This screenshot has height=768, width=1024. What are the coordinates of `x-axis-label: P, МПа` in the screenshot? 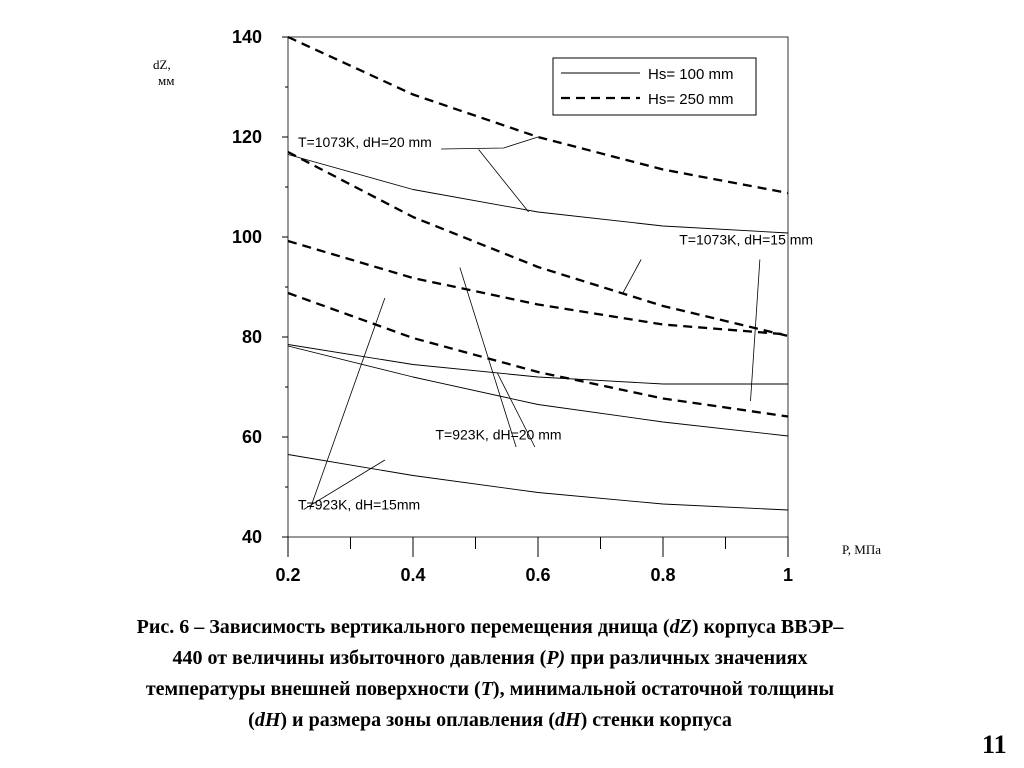 It's located at (861, 549).